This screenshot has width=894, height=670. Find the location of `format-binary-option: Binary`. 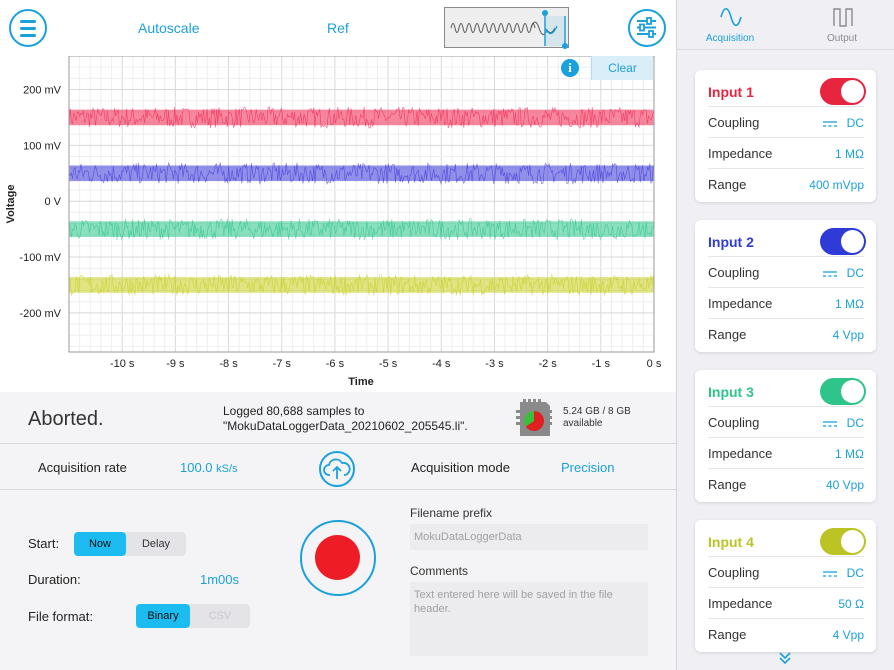

format-binary-option: Binary is located at coordinates (163, 616).